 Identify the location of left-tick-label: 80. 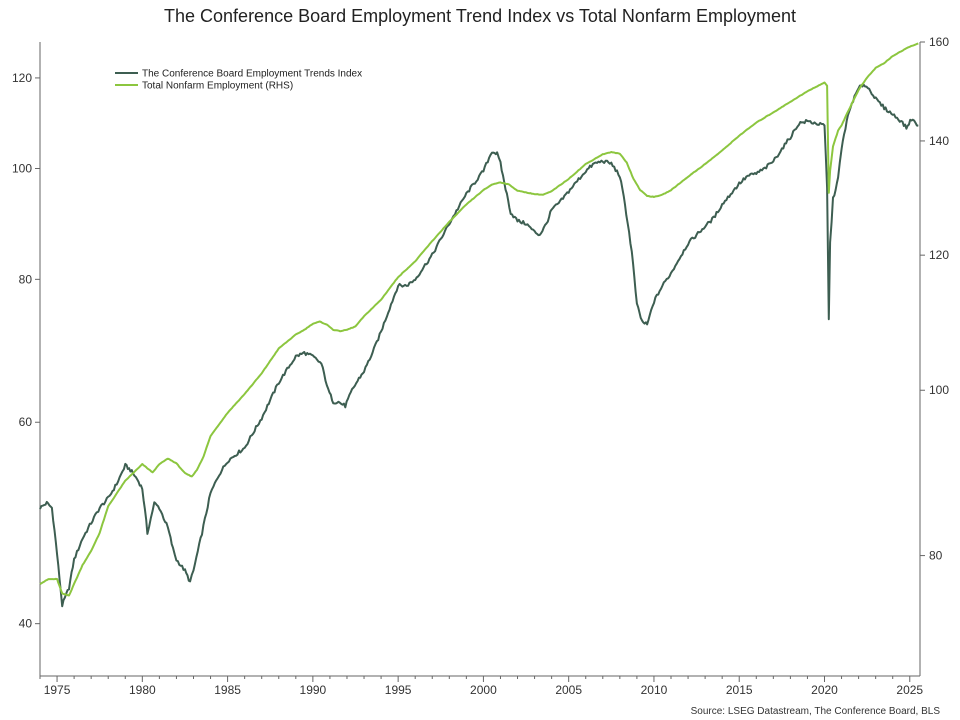
(26, 279).